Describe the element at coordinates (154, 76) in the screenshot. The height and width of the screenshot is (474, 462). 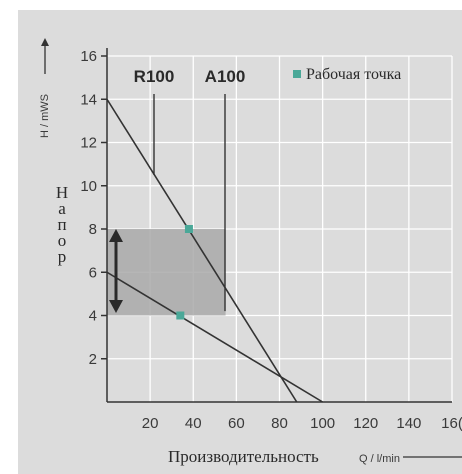
I see `series-label-r100: R100` at that location.